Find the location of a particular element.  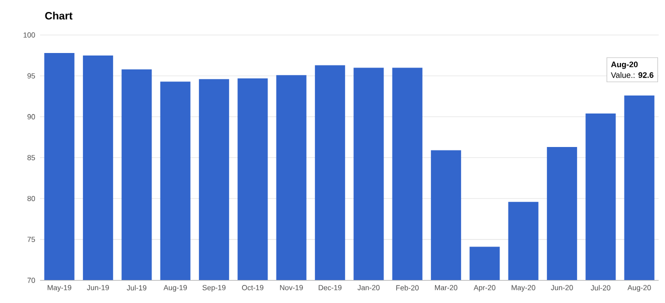

annotation: Aug-20 is located at coordinates (624, 65).